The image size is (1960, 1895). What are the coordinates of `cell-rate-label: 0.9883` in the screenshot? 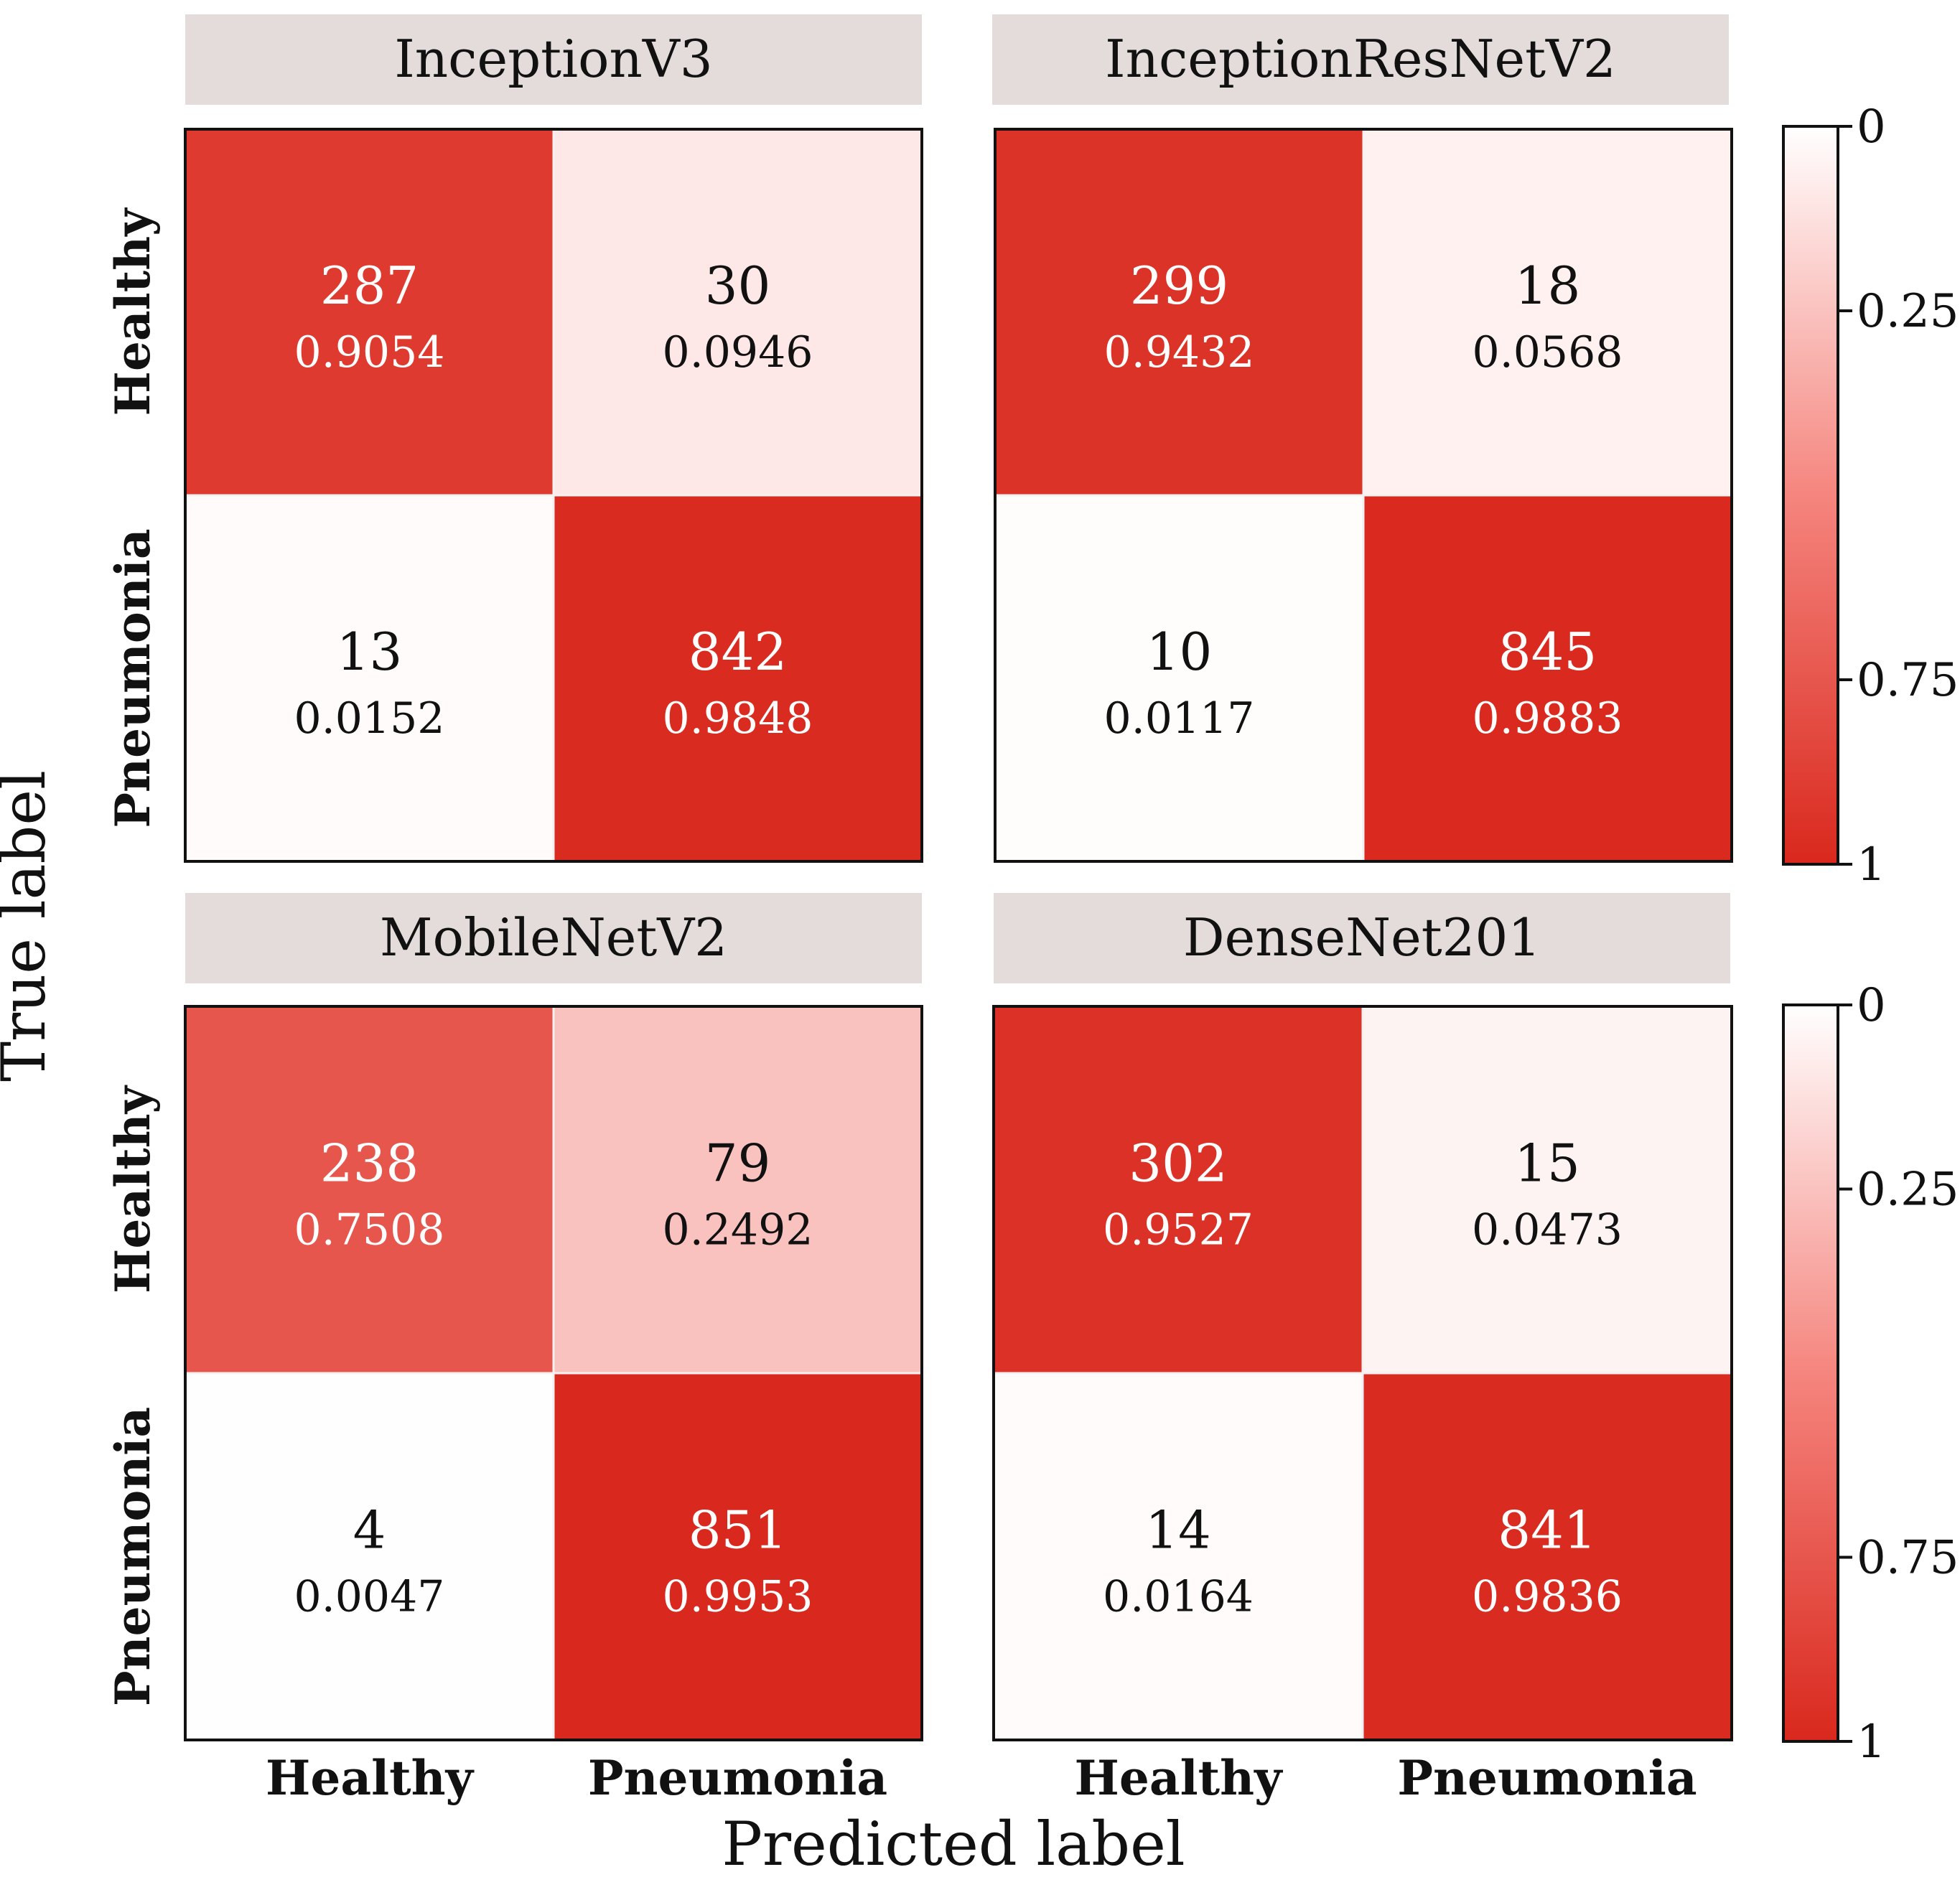 It's located at (1548, 718).